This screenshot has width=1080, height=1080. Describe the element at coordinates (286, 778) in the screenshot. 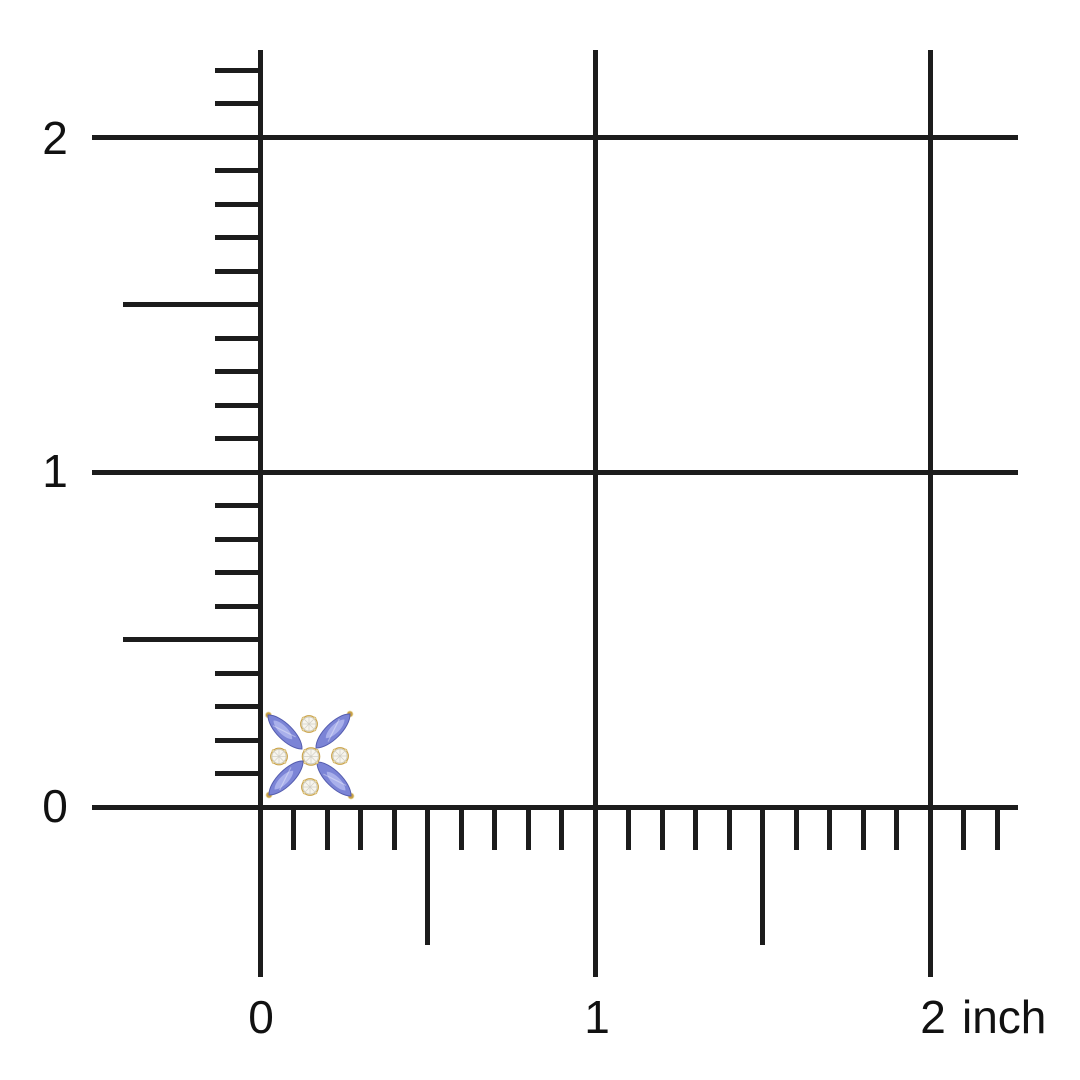

I see `tanzanite-petal-sw` at that location.